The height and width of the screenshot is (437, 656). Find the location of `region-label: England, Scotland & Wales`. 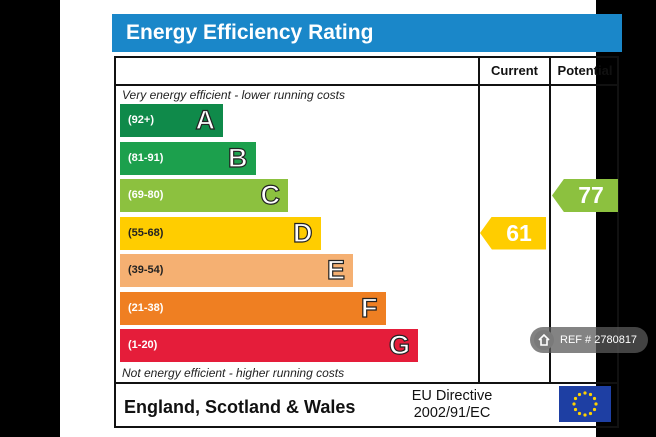

region-label: England, Scotland & Wales is located at coordinates (240, 407).